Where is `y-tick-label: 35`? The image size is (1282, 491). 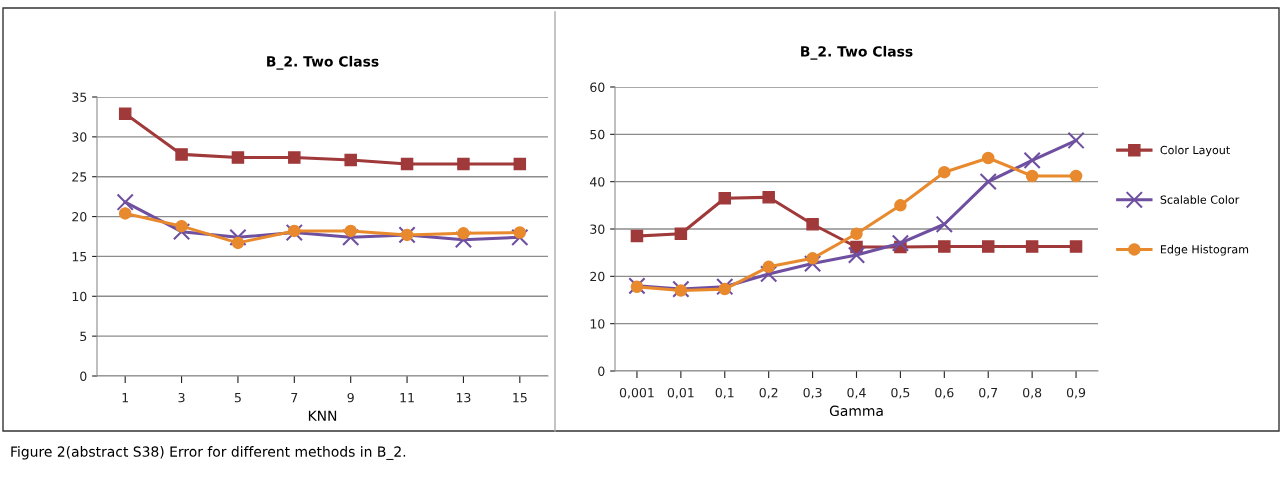
y-tick-label: 35 is located at coordinates (79, 97).